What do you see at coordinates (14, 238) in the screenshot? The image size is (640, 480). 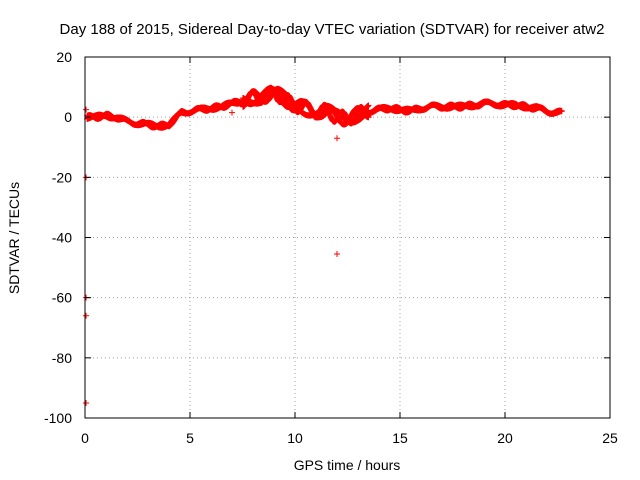 I see `y-axis-label: SDTVAR / TECUs` at bounding box center [14, 238].